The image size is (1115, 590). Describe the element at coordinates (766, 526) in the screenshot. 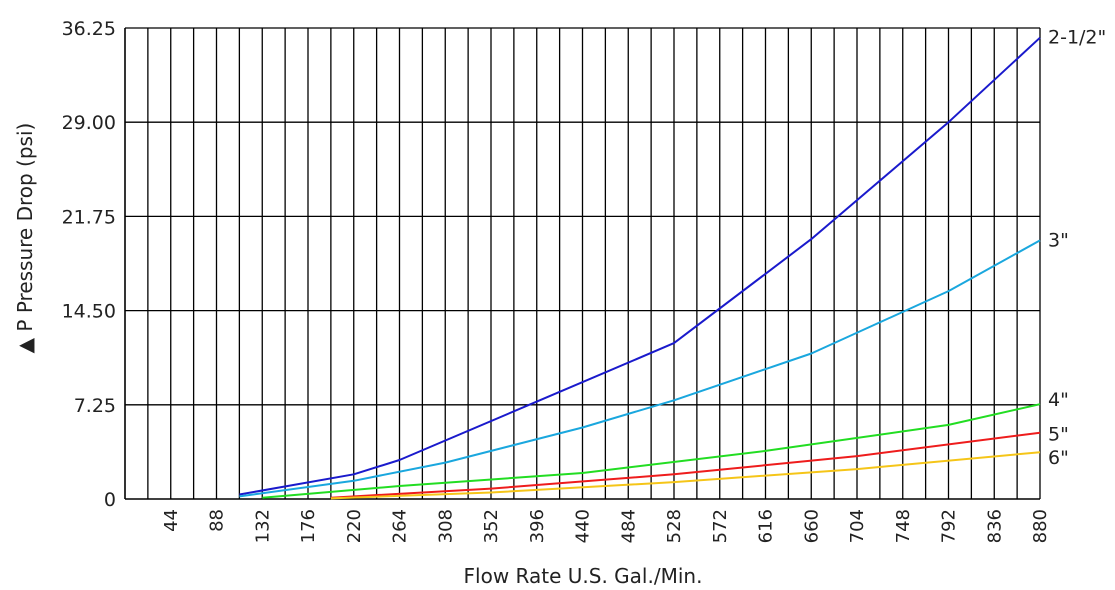

I see `x-tick-label: 616` at that location.